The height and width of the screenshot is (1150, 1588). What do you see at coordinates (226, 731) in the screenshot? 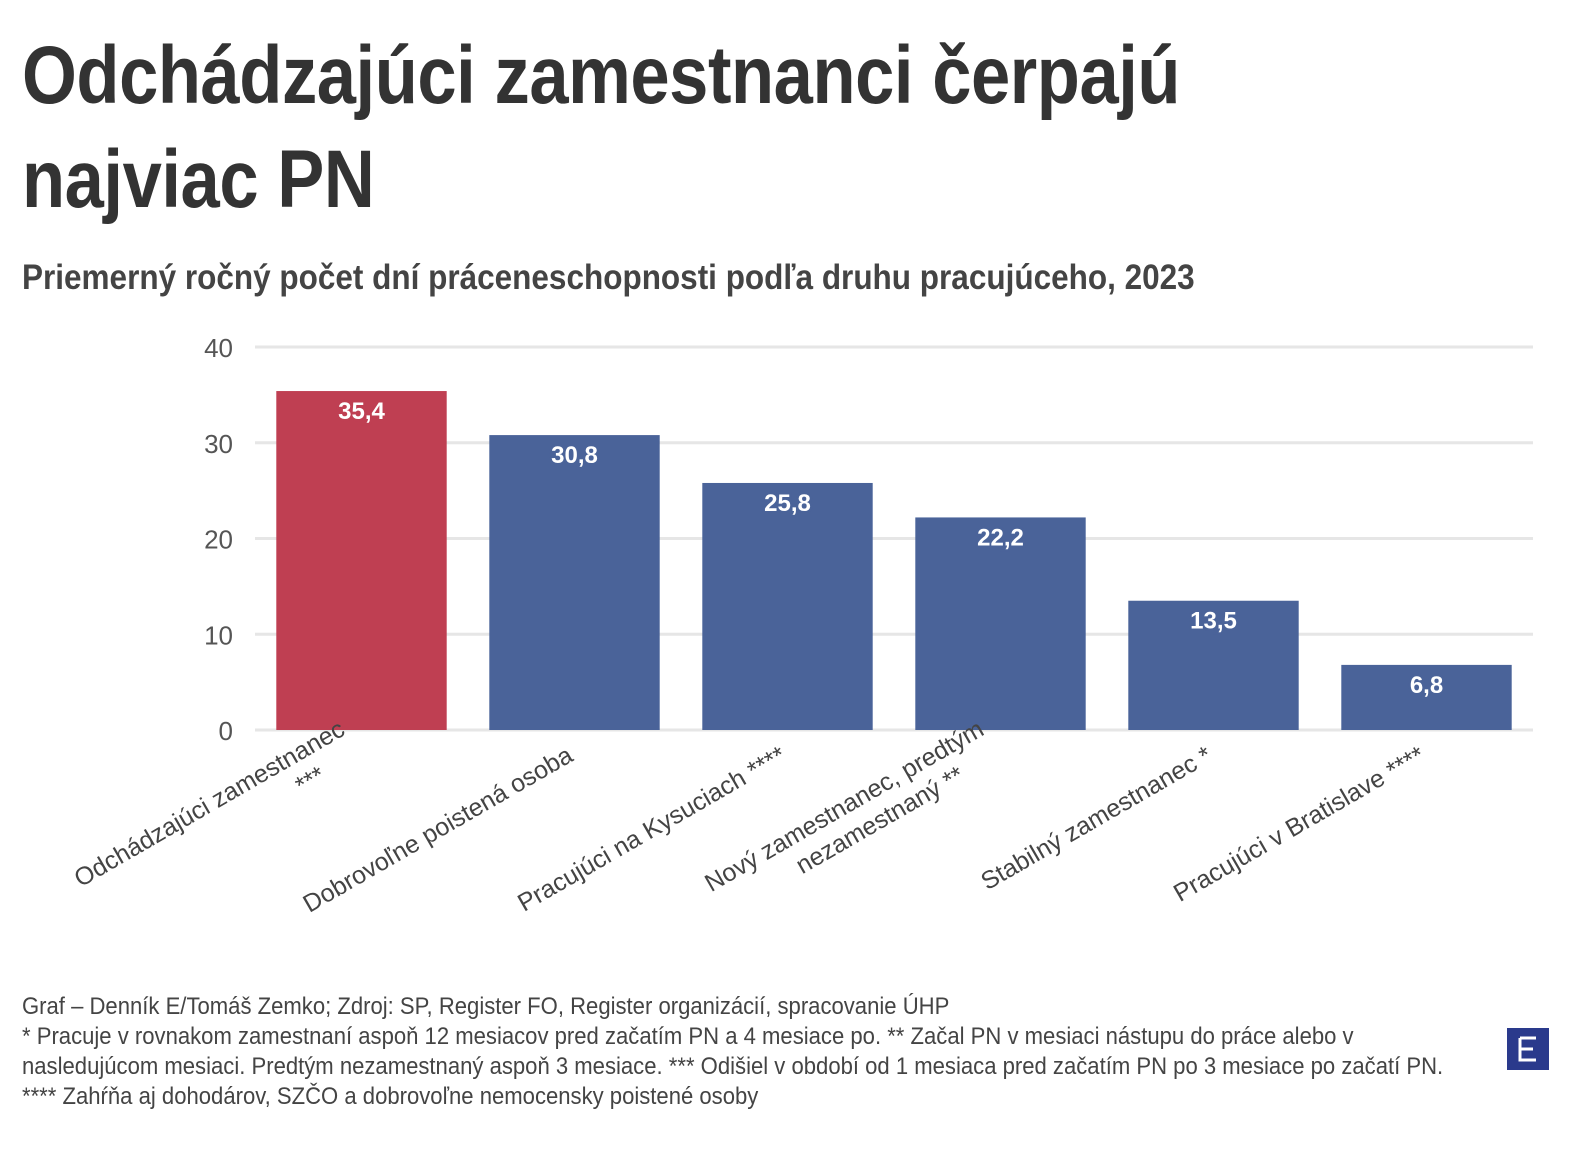
I see `y-tick-label: 0` at bounding box center [226, 731].